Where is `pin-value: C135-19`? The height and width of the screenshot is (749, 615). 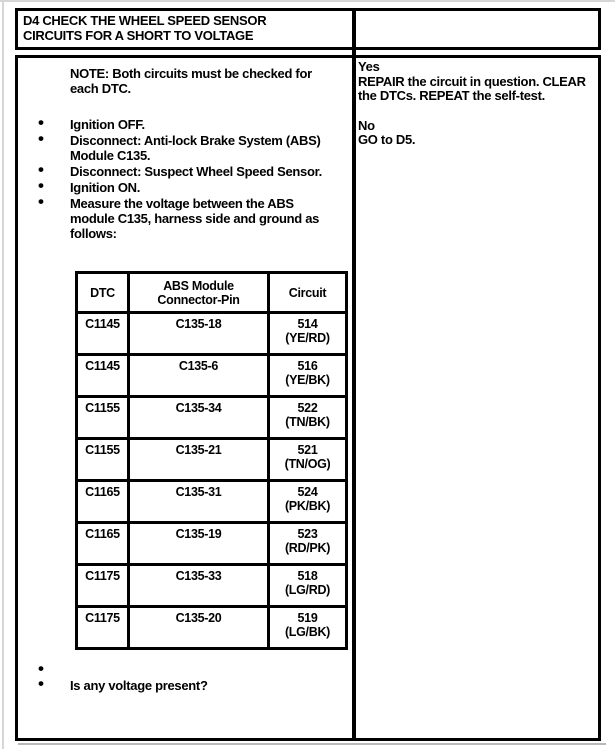 pin-value: C135-19 is located at coordinates (198, 543).